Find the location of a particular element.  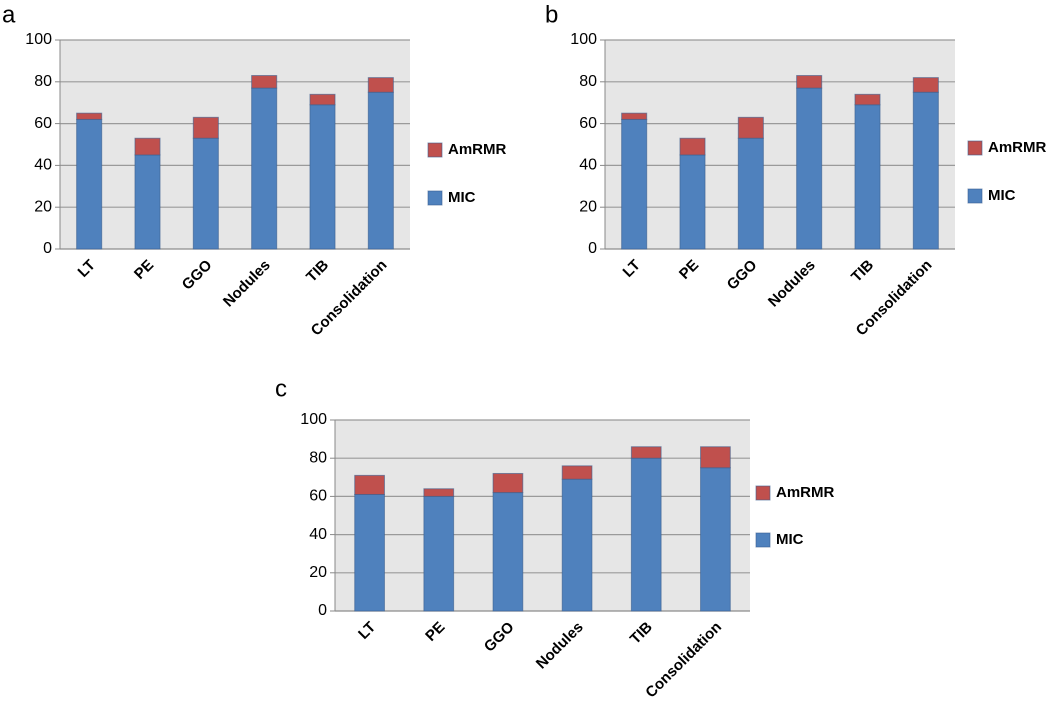

panel-label: b is located at coordinates (551, 14).